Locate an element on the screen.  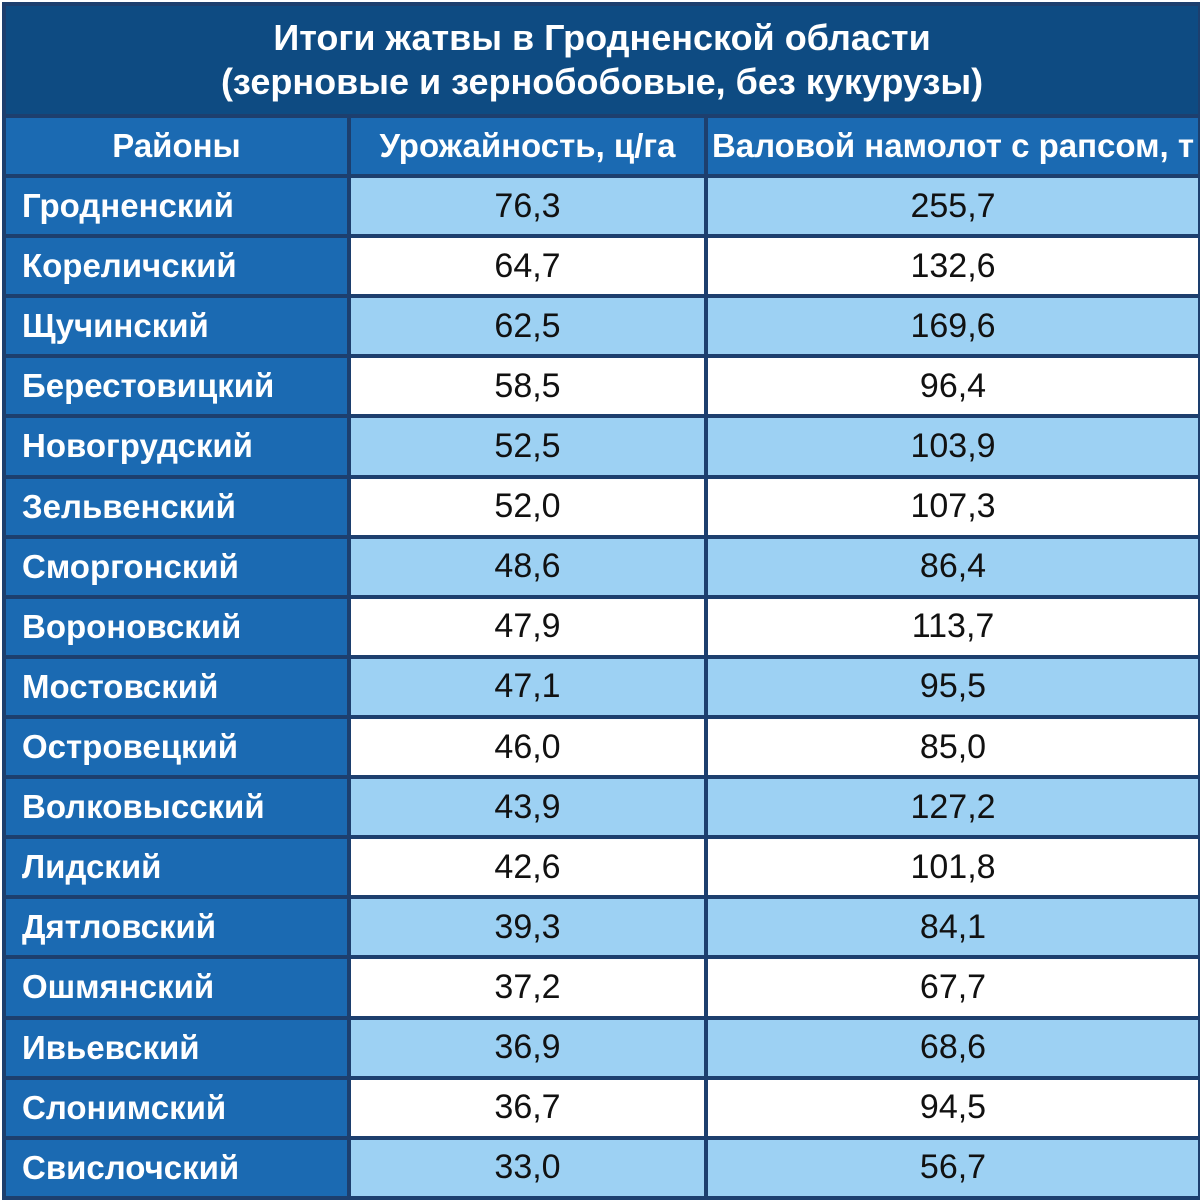
table-row: Свислочский 33,0 56,7 is located at coordinates (601, 1168).